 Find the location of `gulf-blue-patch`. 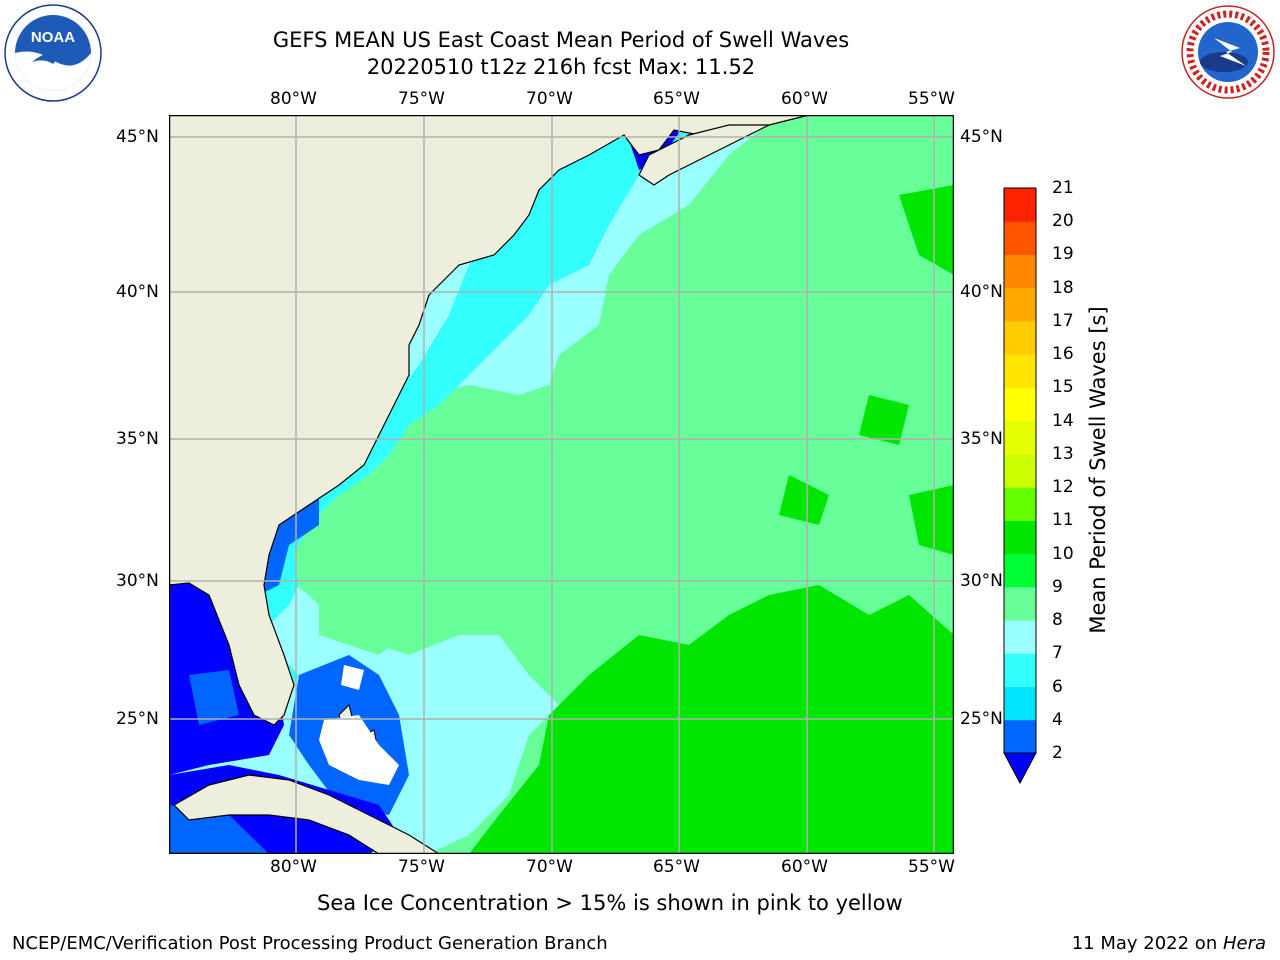

gulf-blue-patch is located at coordinates (214, 697).